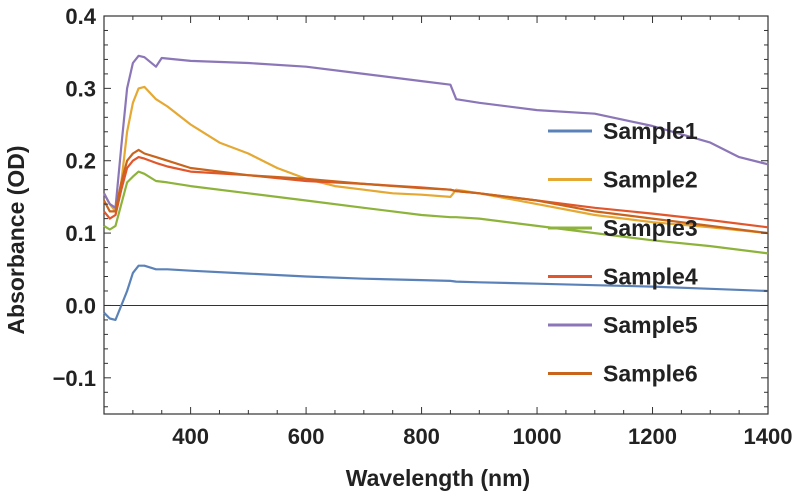  Describe the element at coordinates (650, 228) in the screenshot. I see `legend-label-sample3: Sample3` at that location.